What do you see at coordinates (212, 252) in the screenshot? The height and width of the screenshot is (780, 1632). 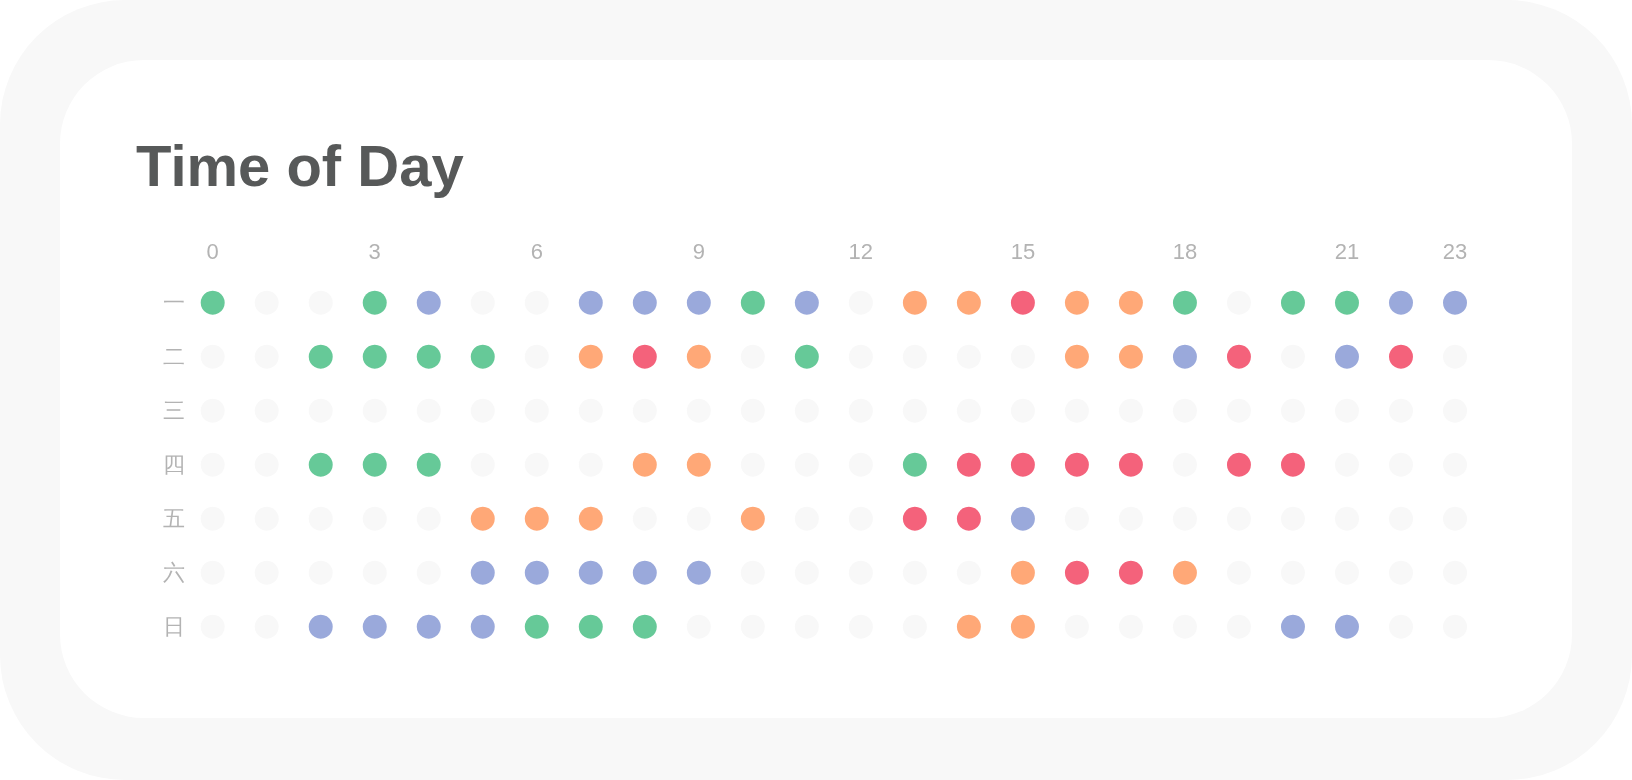 I see `x-tick-label: 0` at bounding box center [212, 252].